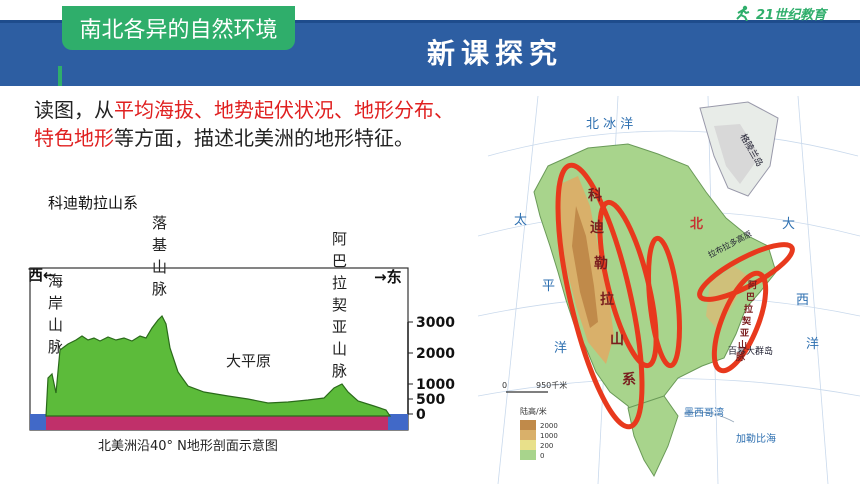  I want to click on cordillera-vertical-label: 科 迪 勒 拉 山 系, so click(612, 287).